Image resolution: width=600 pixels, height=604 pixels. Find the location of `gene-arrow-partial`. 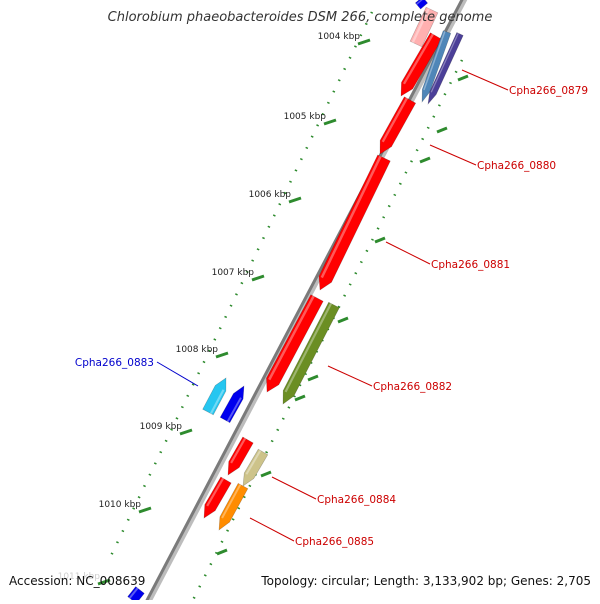

gene-arrow-partial is located at coordinates (424, 27).